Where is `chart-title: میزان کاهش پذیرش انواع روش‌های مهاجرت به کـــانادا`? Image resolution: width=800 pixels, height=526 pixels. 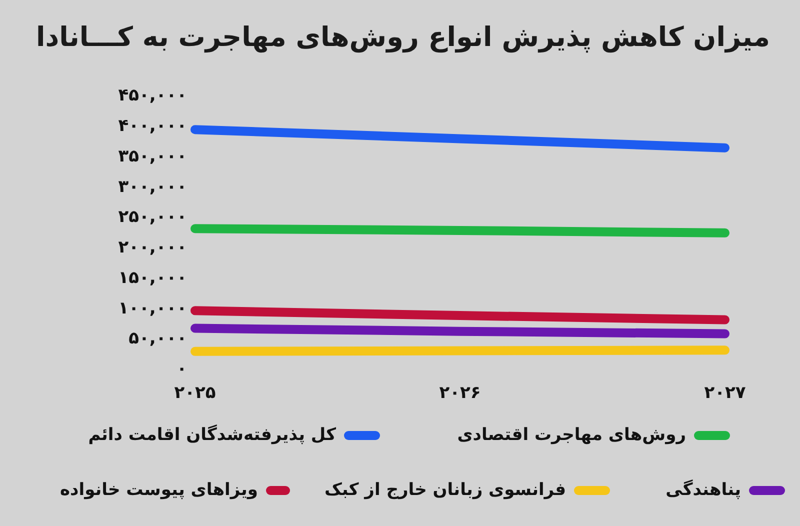
chart-title: میزان کاهش پذیرش انواع روش‌های مهاجرت به کـــانادا is located at coordinates (403, 37).